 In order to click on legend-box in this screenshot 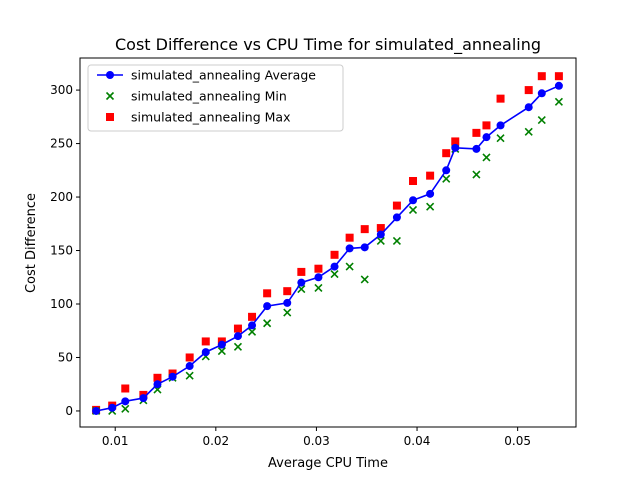, I will do `click(215, 98)`.